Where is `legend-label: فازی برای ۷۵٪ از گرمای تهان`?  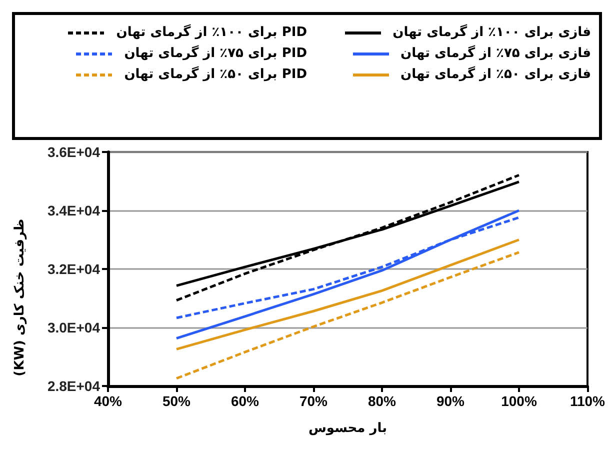 legend-label: فازی برای ۷۵٪ از گرمای تهان is located at coordinates (495, 53).